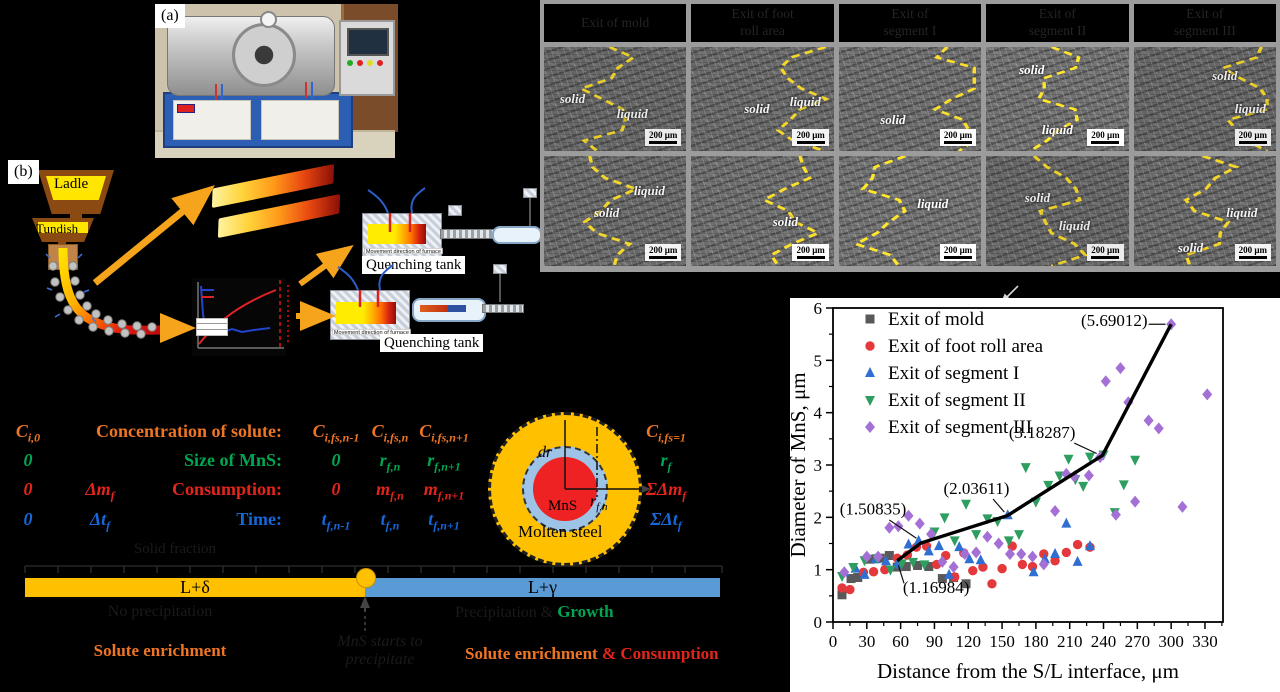 The width and height of the screenshot is (1280, 692). What do you see at coordinates (1002, 641) in the screenshot?
I see `svg-text: 150` at bounding box center [1002, 641].